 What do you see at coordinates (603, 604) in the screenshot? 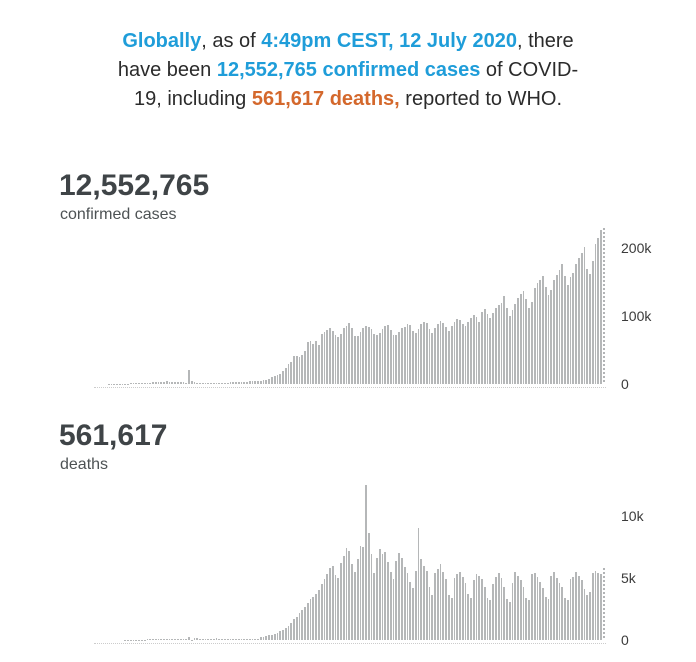
I see `bar-latest-partial` at bounding box center [603, 604].